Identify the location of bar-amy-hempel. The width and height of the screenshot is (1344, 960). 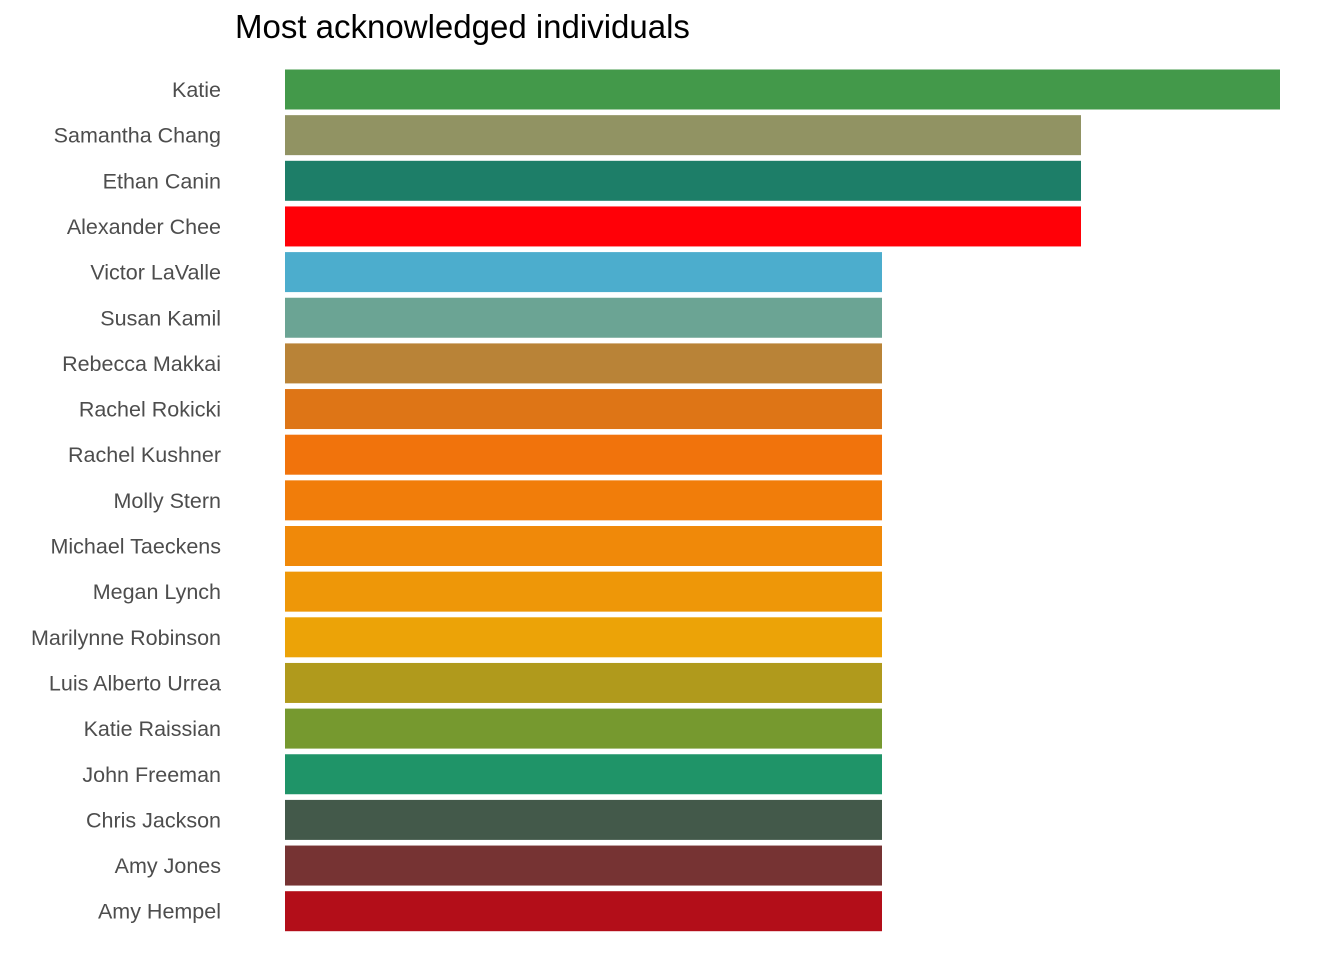
(583, 911).